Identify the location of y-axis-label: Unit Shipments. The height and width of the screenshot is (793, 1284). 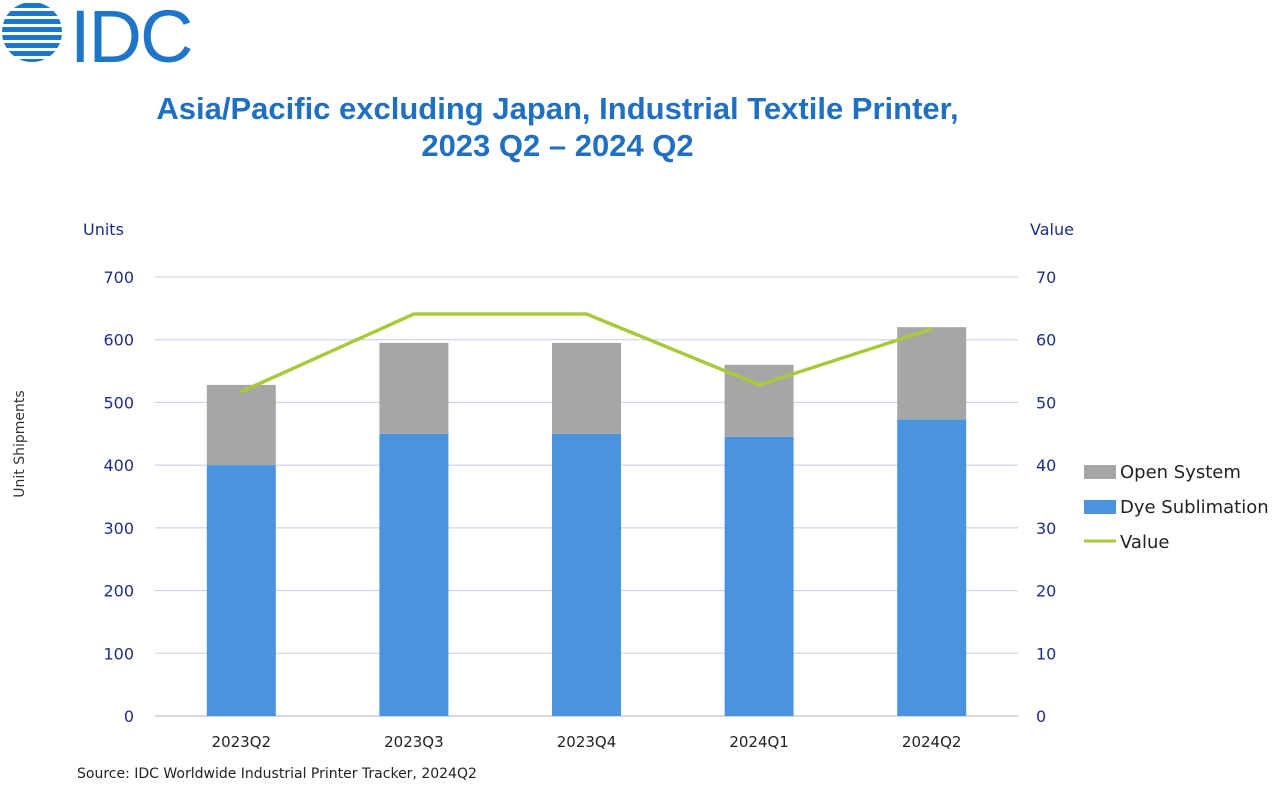
(20, 443).